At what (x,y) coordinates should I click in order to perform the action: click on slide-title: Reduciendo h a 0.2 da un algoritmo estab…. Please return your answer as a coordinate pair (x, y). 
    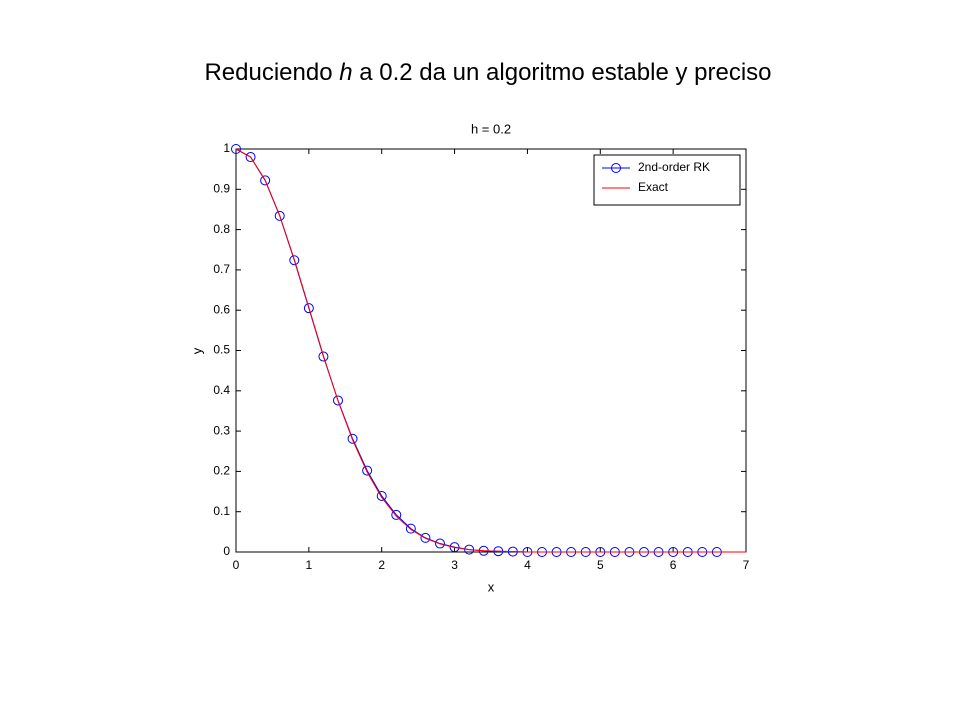
    Looking at the image, I should click on (487, 72).